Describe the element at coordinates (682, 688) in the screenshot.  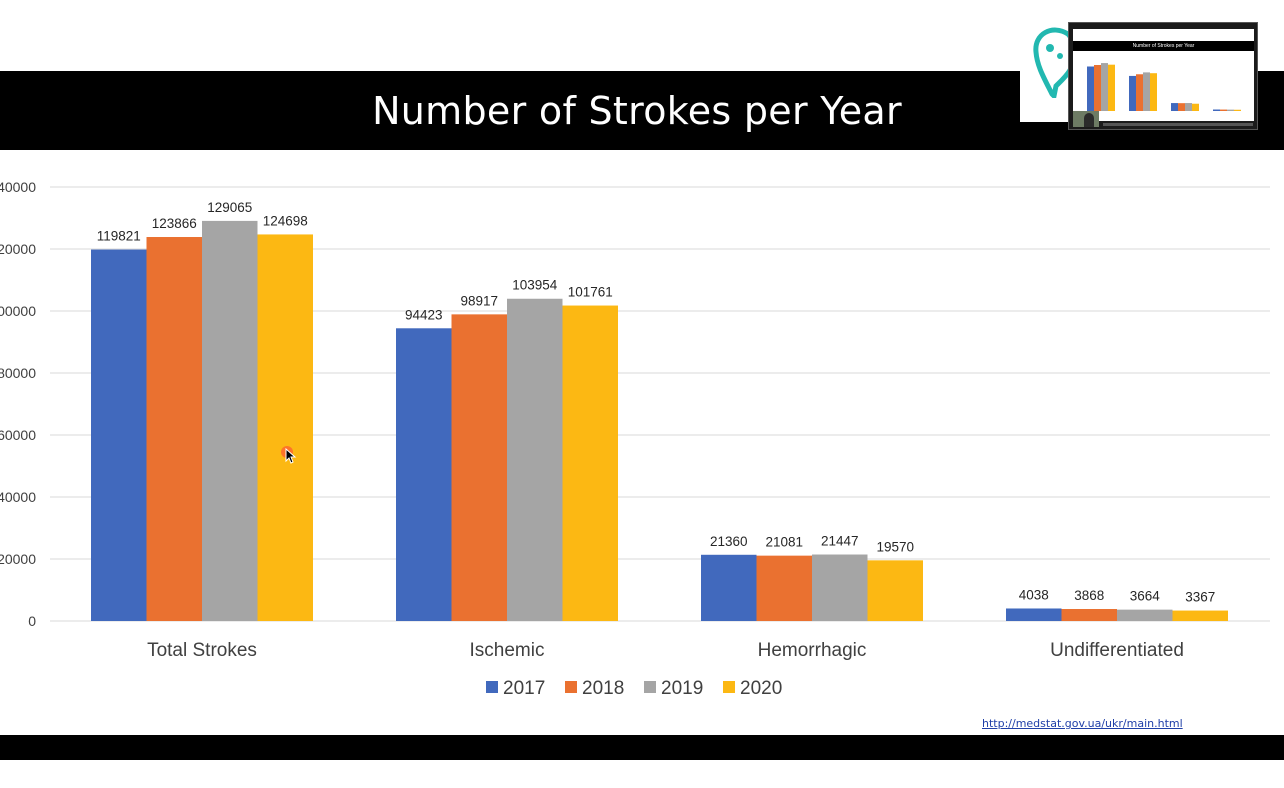
I see `legend-label: 2019` at that location.